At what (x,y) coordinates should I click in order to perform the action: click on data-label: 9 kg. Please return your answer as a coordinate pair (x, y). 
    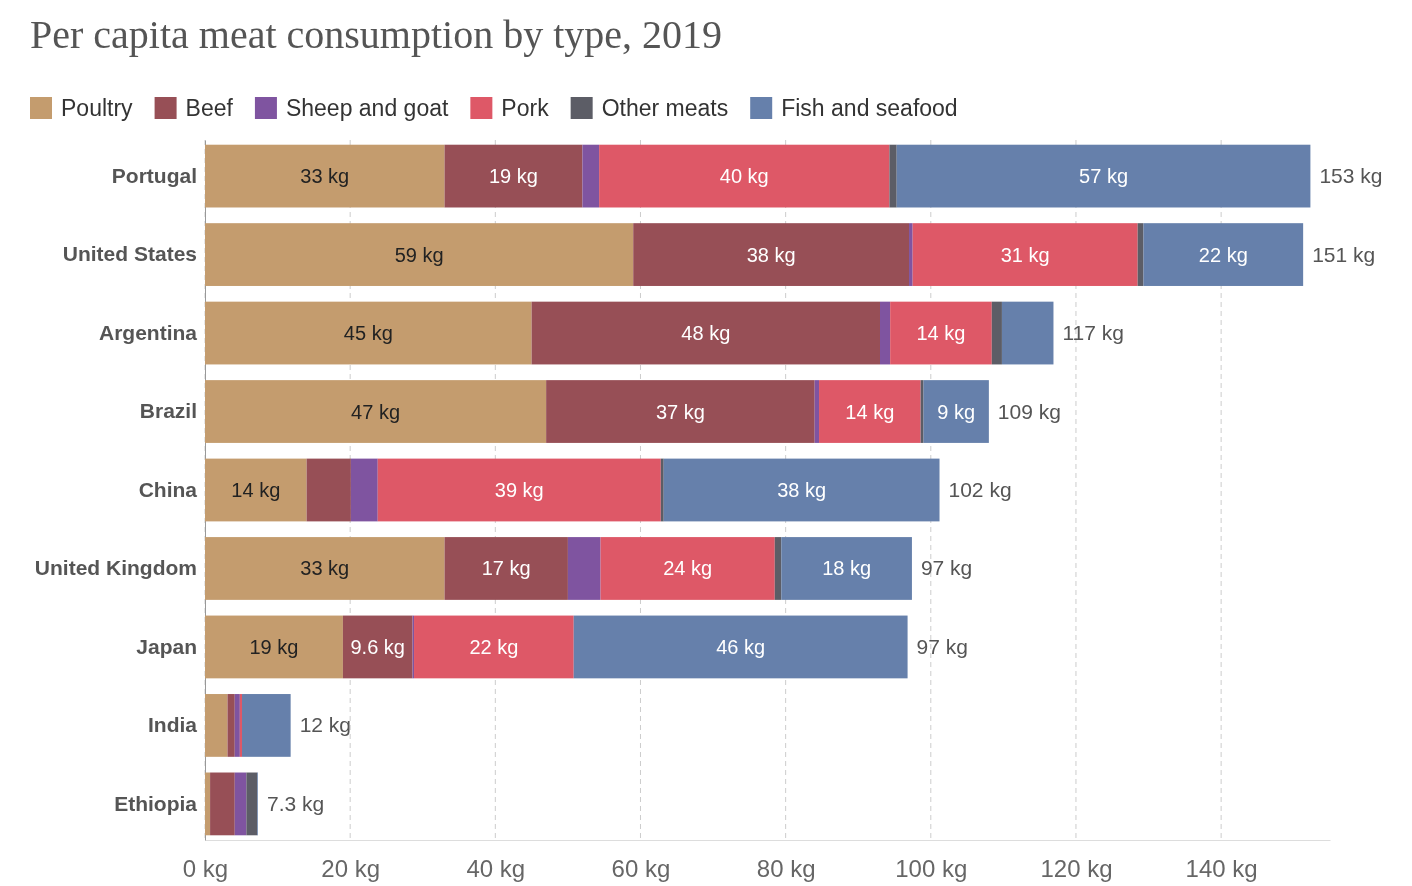
    Looking at the image, I should click on (956, 411).